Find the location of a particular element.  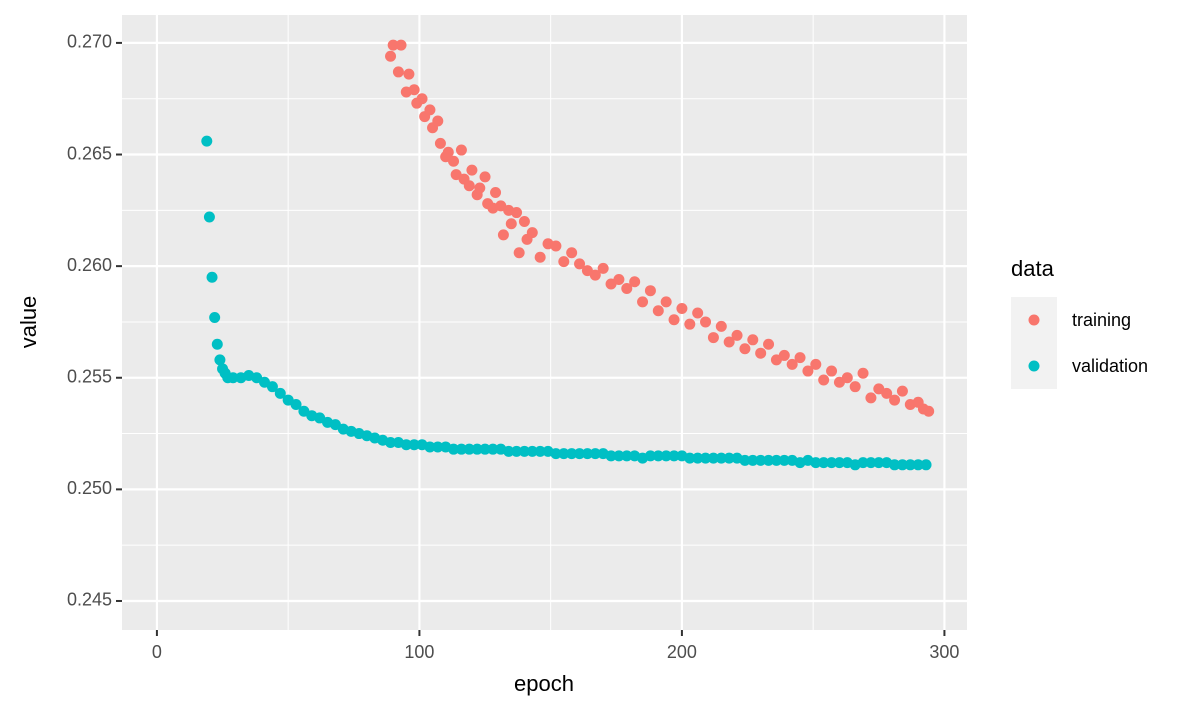

y-tick-label: 0.270 is located at coordinates (89, 42).